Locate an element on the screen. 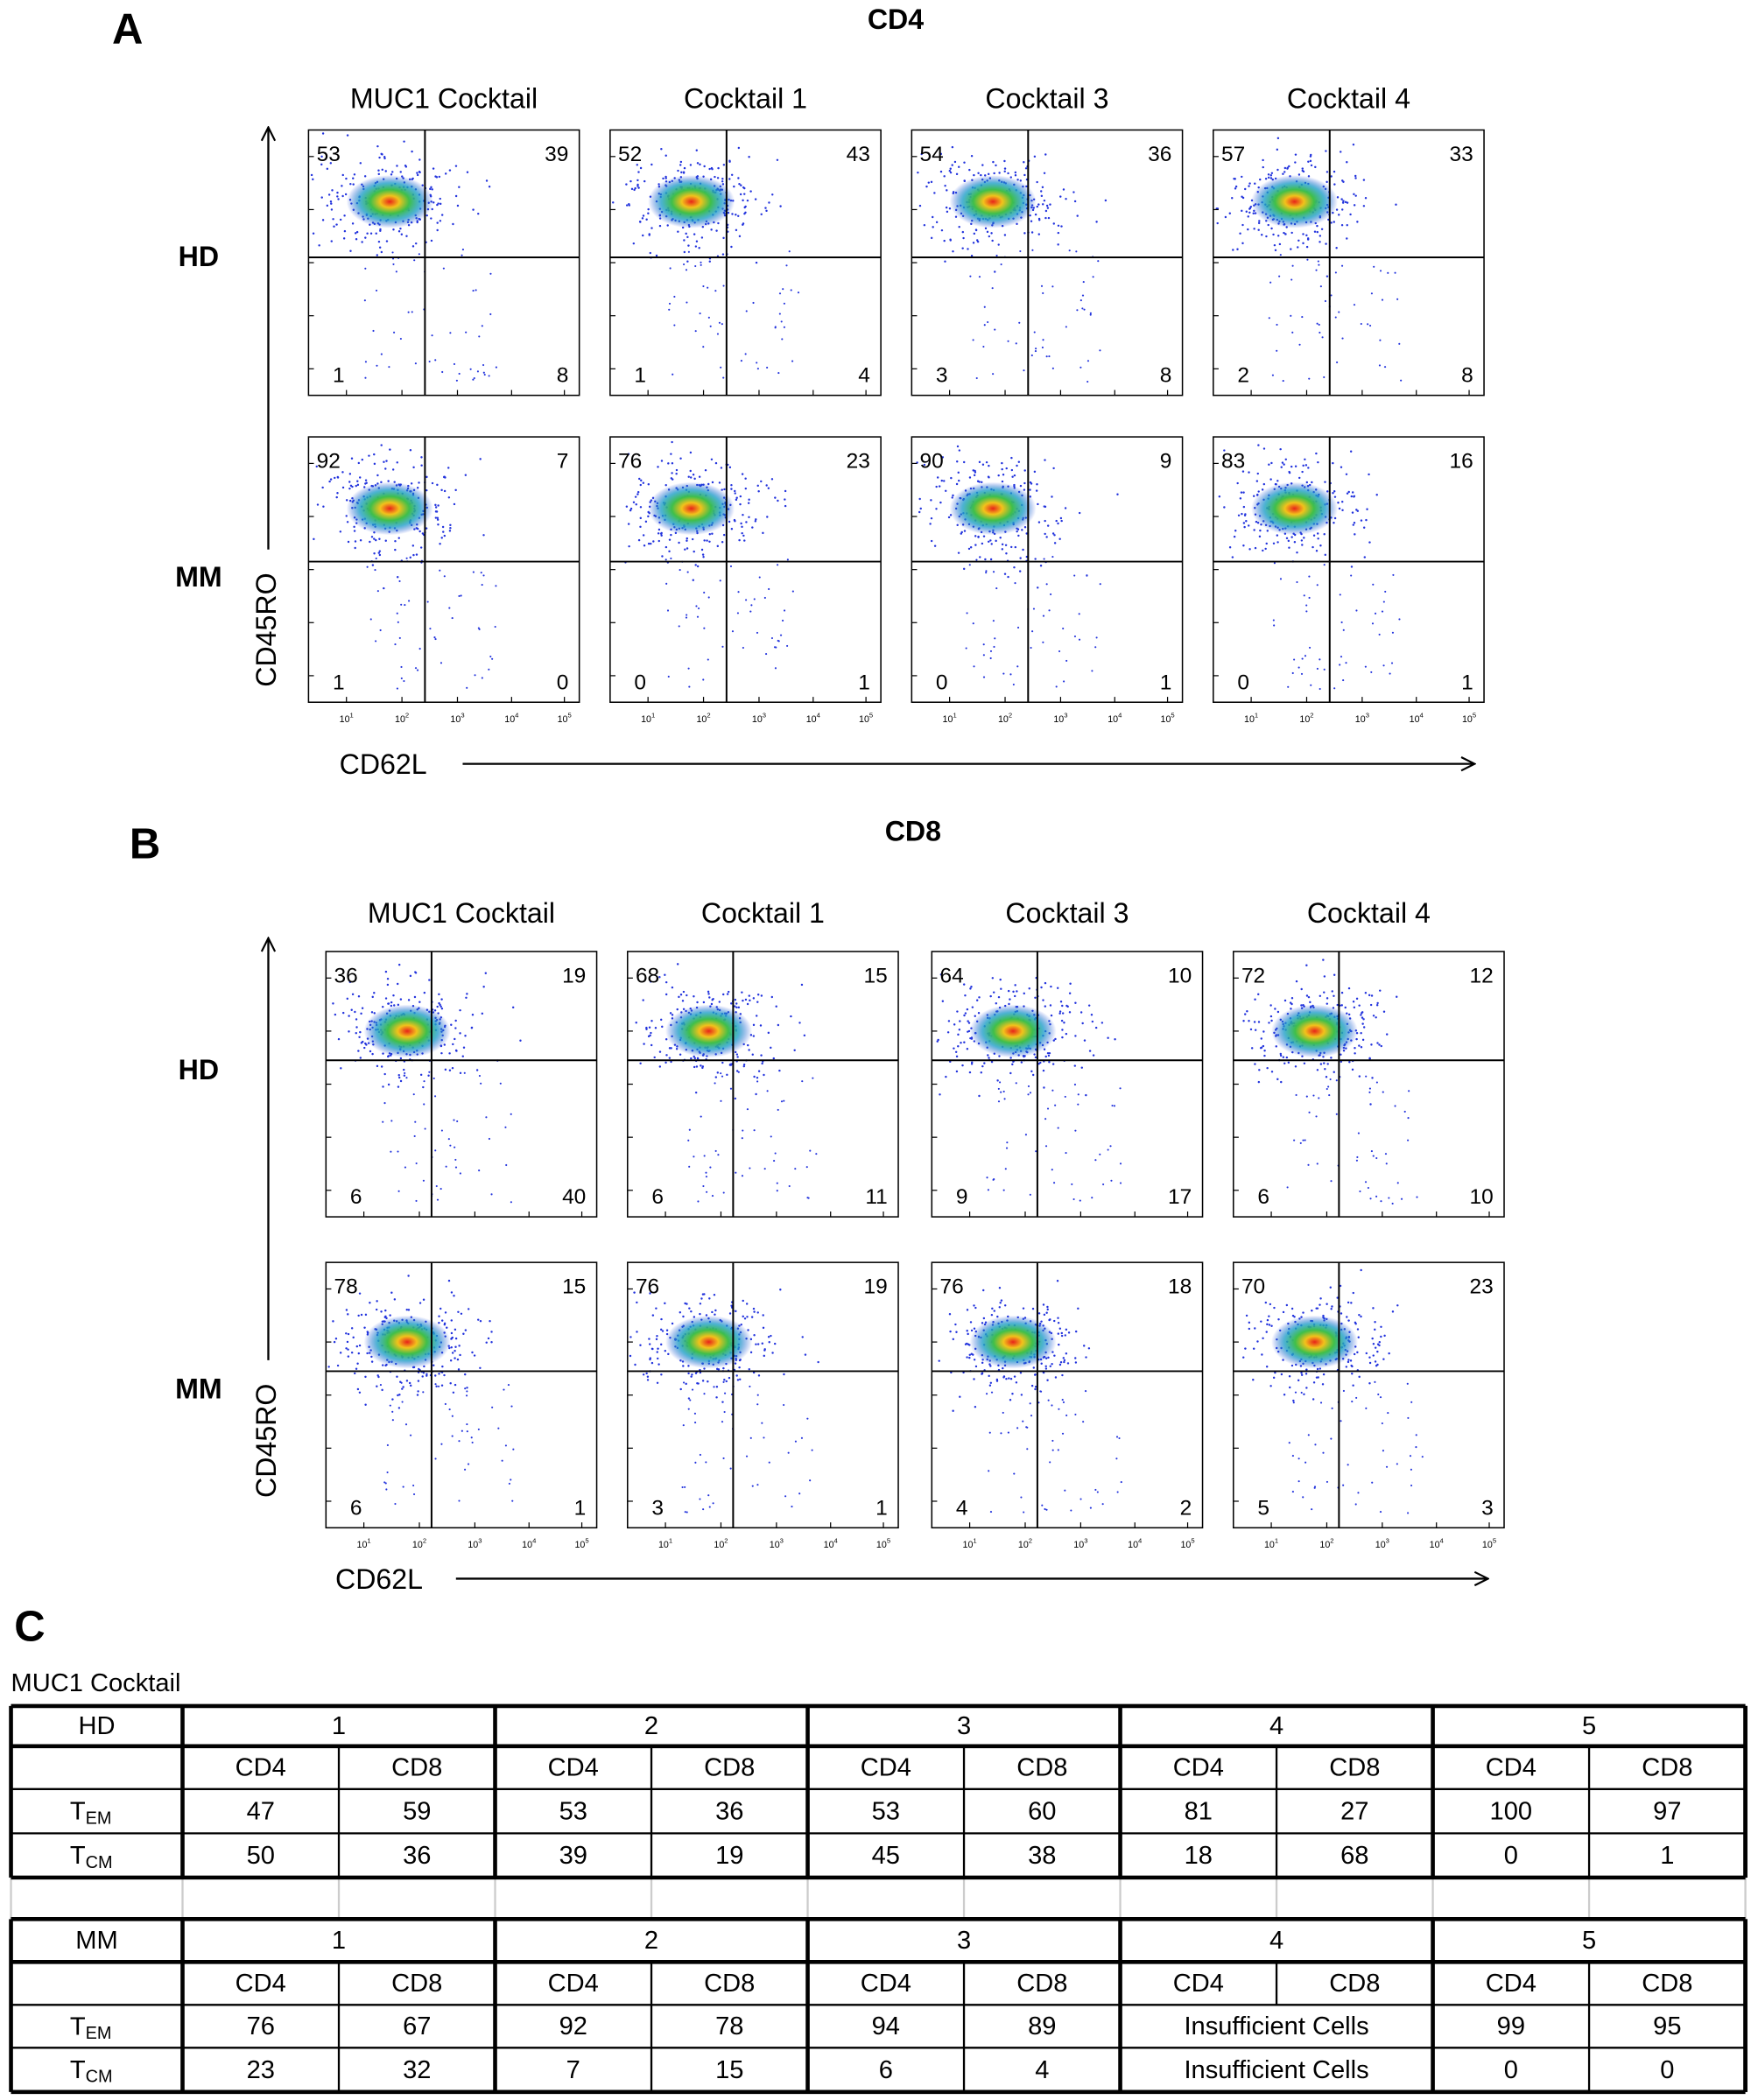 This screenshot has width=1751, height=2100. column-title: Cocktail 4 is located at coordinates (1369, 913).